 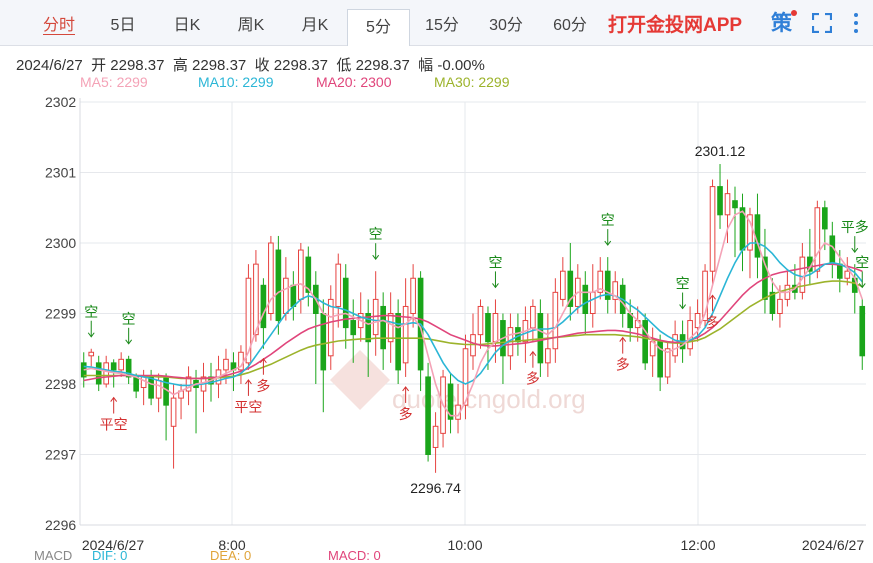 What do you see at coordinates (442, 25) in the screenshot?
I see `tab-15min: 15分` at bounding box center [442, 25].